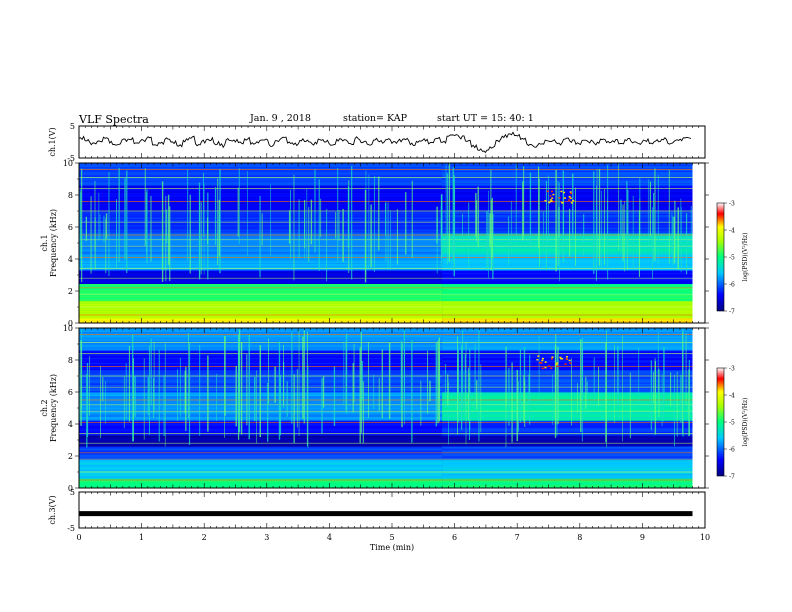 The width and height of the screenshot is (792, 612). I want to click on x-tick-label: 1, so click(141, 537).